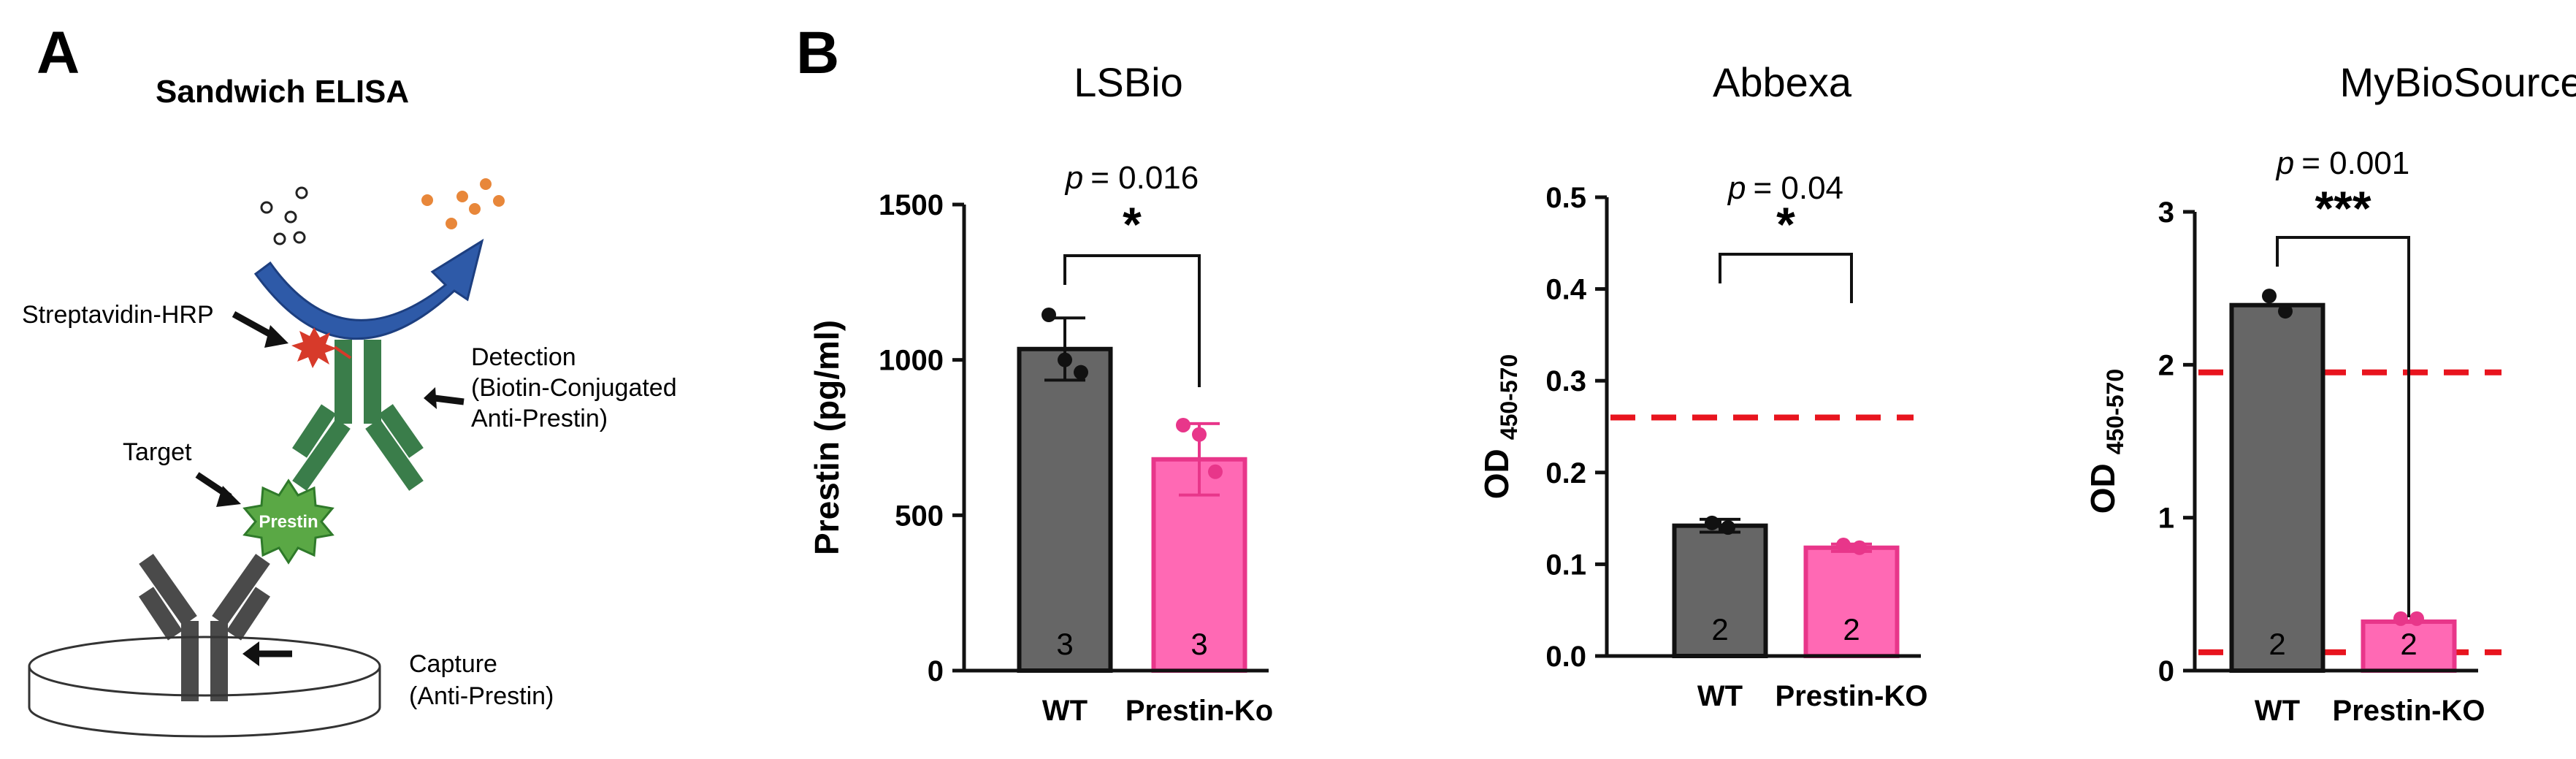  Describe the element at coordinates (358, 415) in the screenshot. I see `detection-antibody-icon` at that location.